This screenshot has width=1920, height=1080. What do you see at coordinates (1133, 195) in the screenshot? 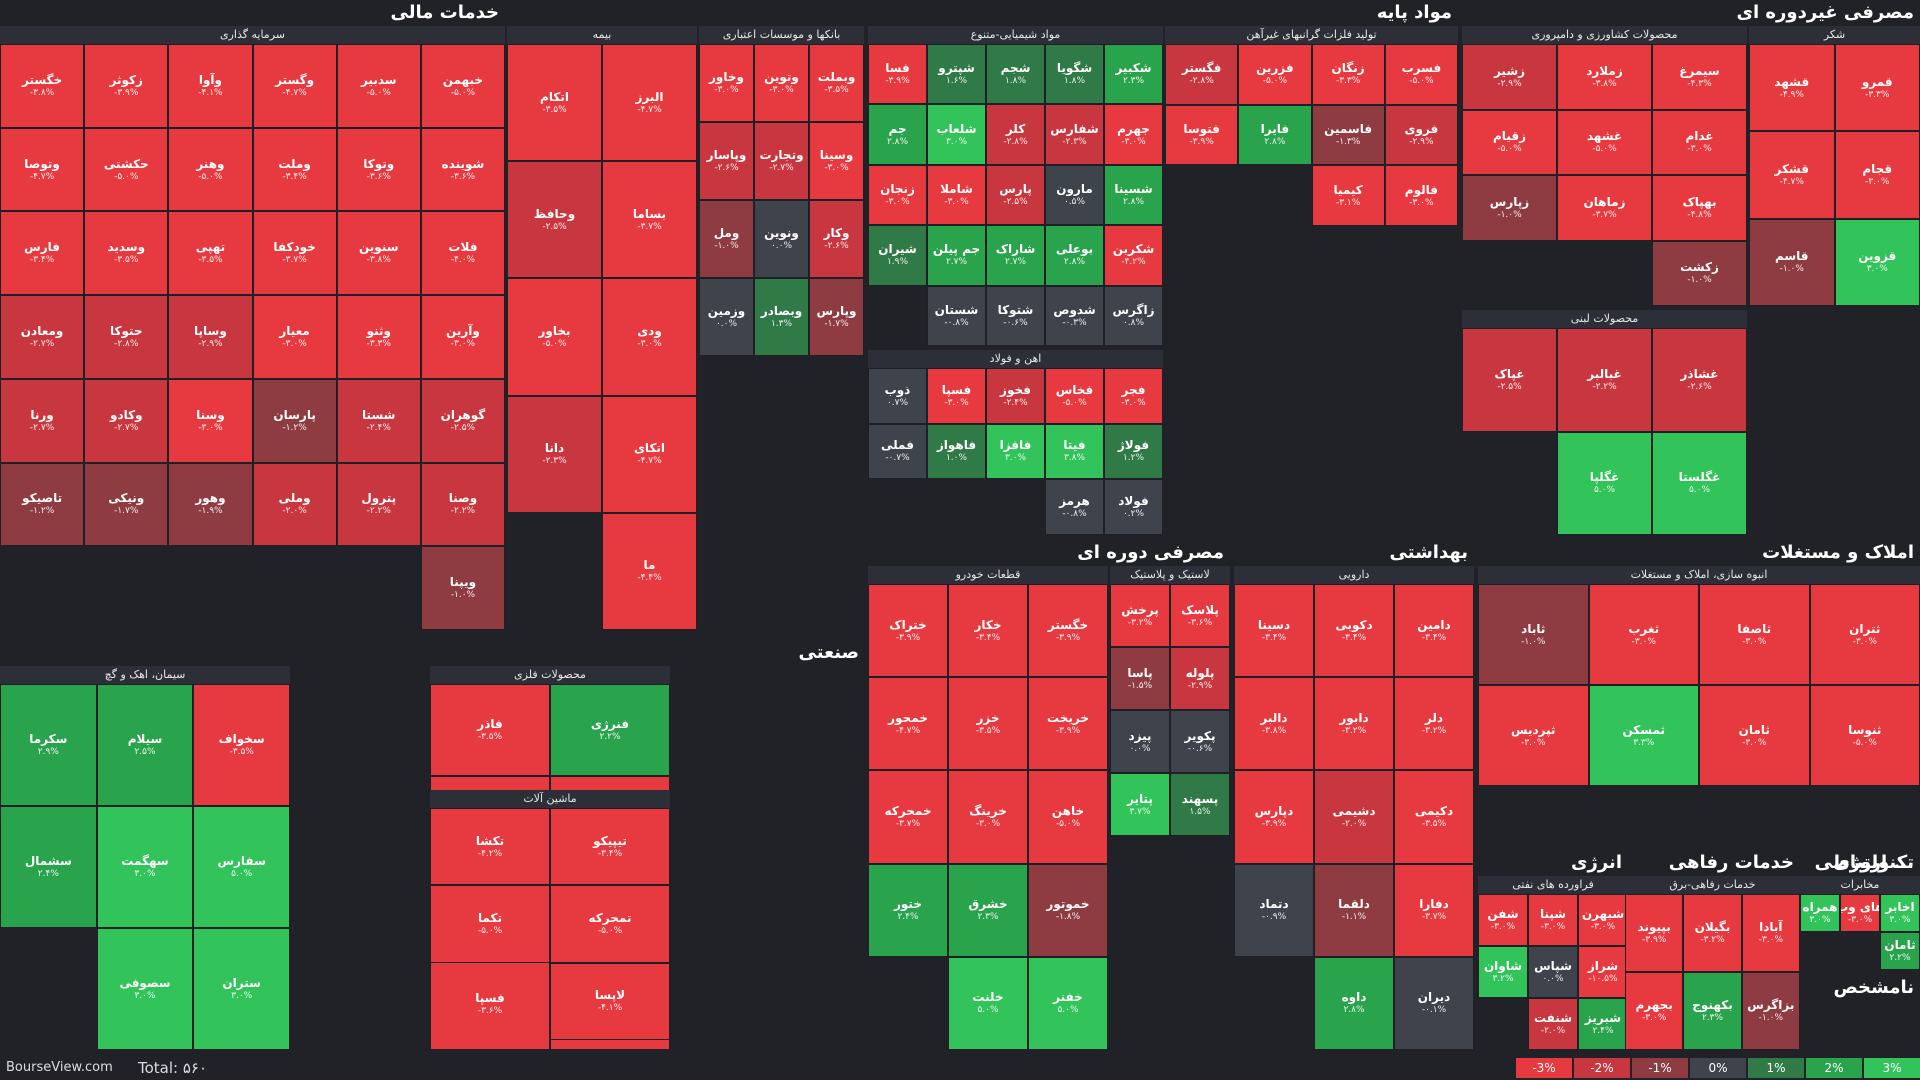
I see `stock-tile: شسینا ۲.۸%` at bounding box center [1133, 195].